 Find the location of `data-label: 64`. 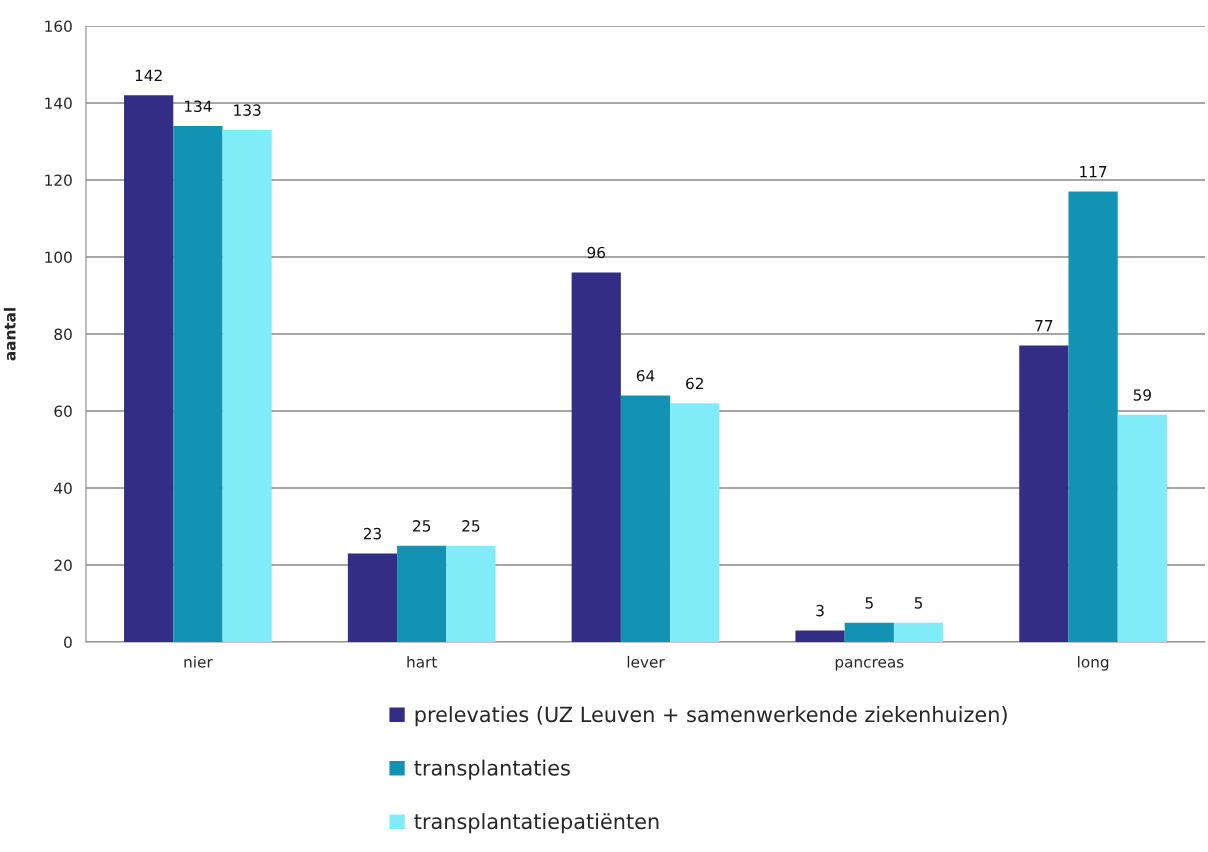

data-label: 64 is located at coordinates (645, 375).